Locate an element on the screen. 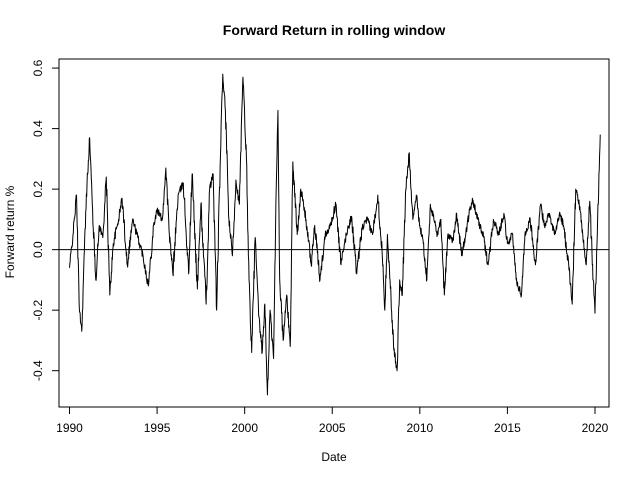 This screenshot has width=640, height=480. y-tick-label: 0.0 is located at coordinates (38, 249).